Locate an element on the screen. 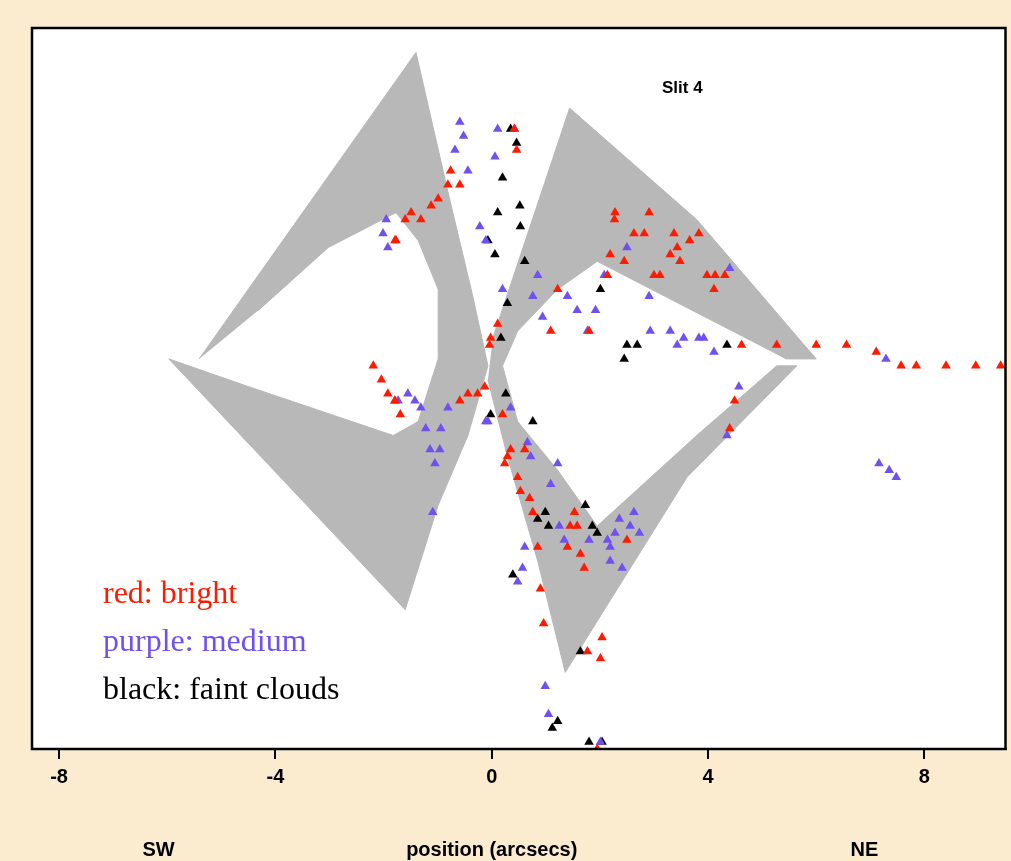  text: black: faint clouds is located at coordinates (221, 688).